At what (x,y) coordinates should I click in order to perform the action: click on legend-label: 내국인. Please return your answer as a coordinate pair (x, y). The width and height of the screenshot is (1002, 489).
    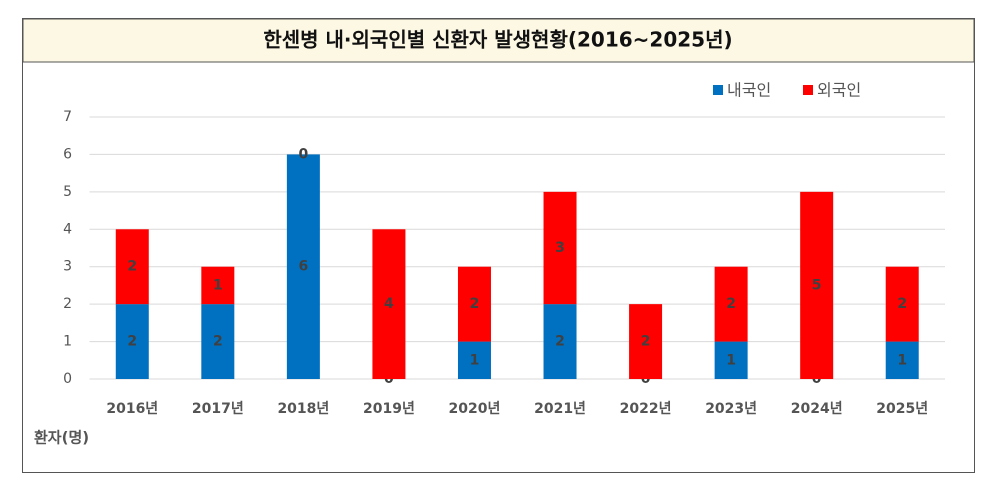
    Looking at the image, I should click on (749, 90).